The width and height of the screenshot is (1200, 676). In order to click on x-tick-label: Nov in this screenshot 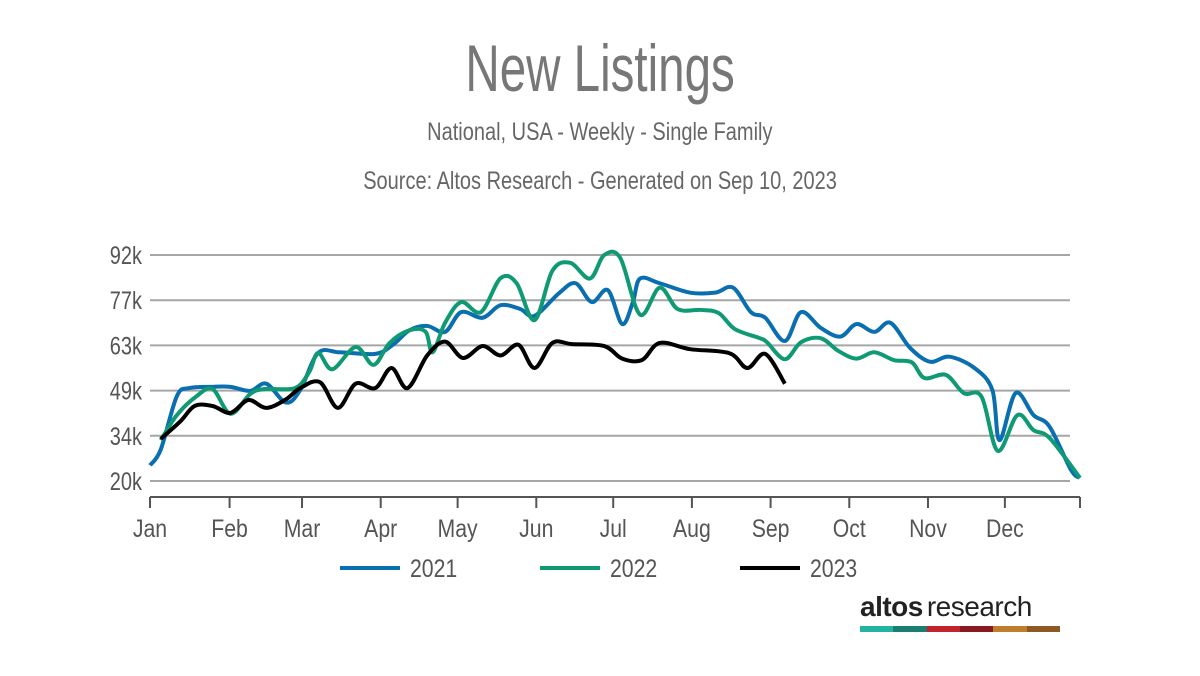, I will do `click(928, 528)`.